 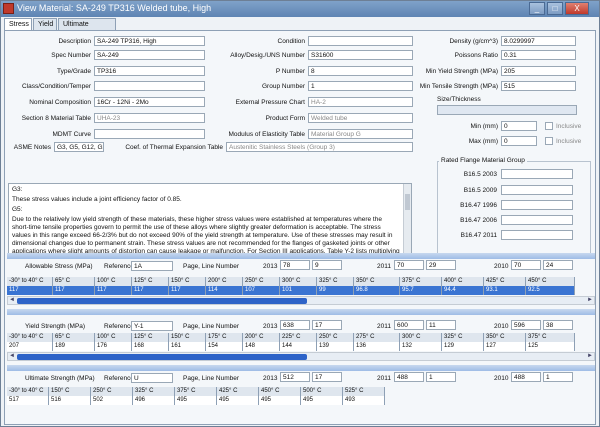 I want to click on line-field: 24, so click(x=558, y=265).